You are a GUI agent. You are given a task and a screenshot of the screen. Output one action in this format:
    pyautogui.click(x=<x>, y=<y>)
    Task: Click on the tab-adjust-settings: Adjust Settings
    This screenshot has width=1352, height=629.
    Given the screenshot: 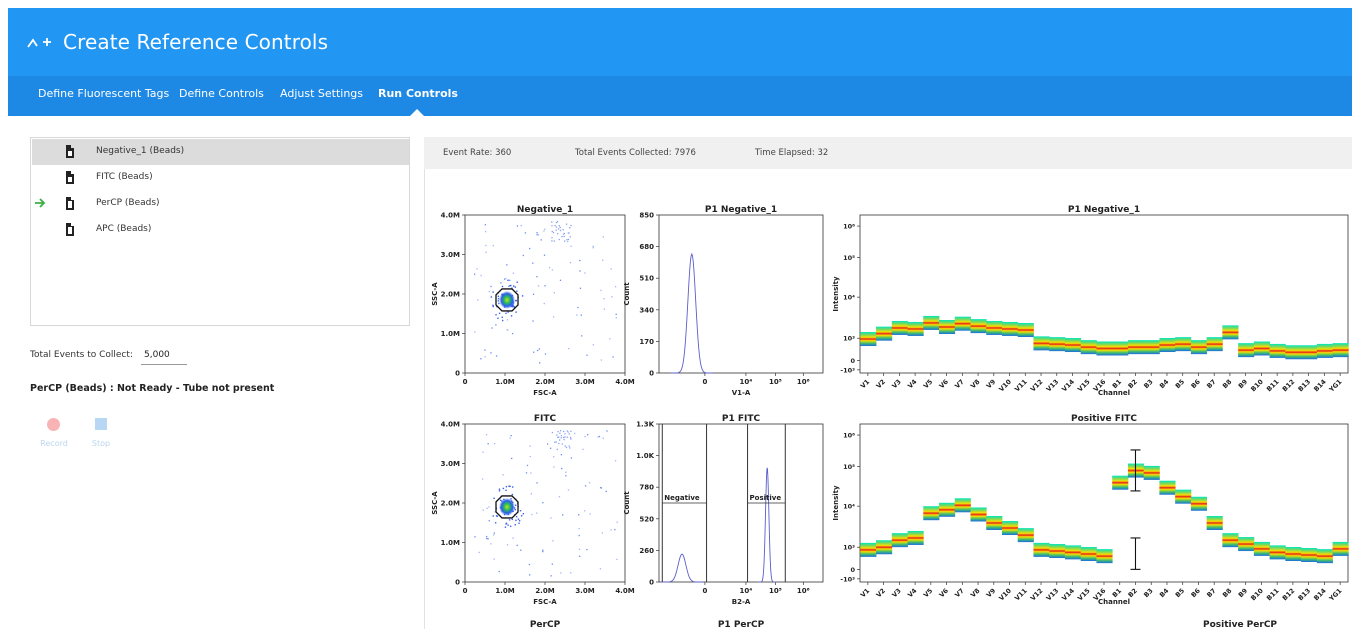 What is the action you would take?
    pyautogui.click(x=321, y=93)
    